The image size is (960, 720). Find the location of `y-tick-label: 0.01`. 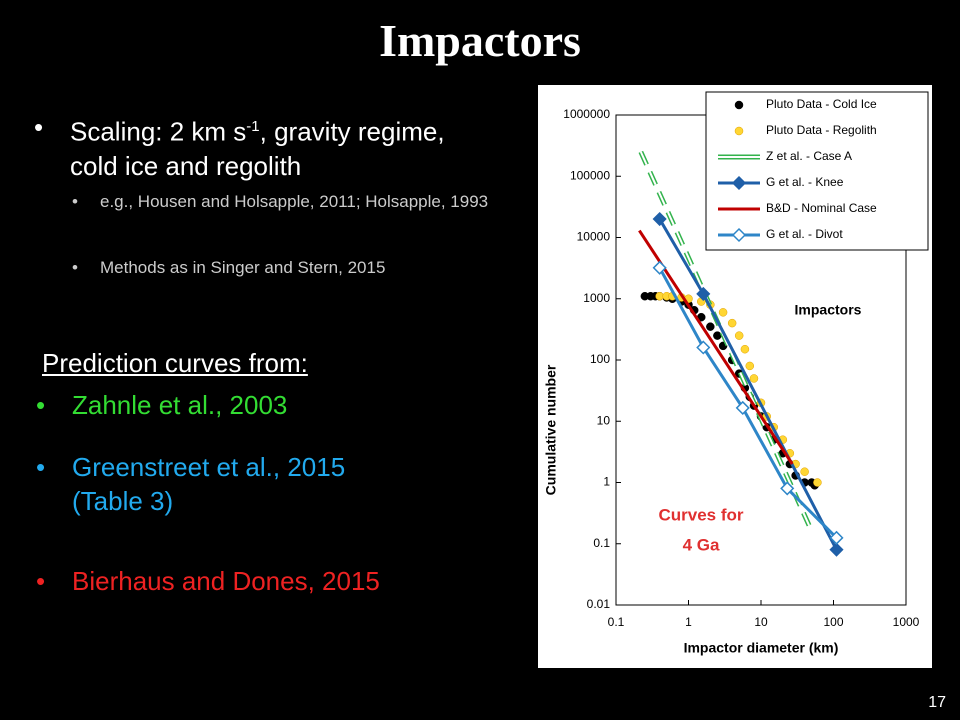

y-tick-label: 0.01 is located at coordinates (599, 604).